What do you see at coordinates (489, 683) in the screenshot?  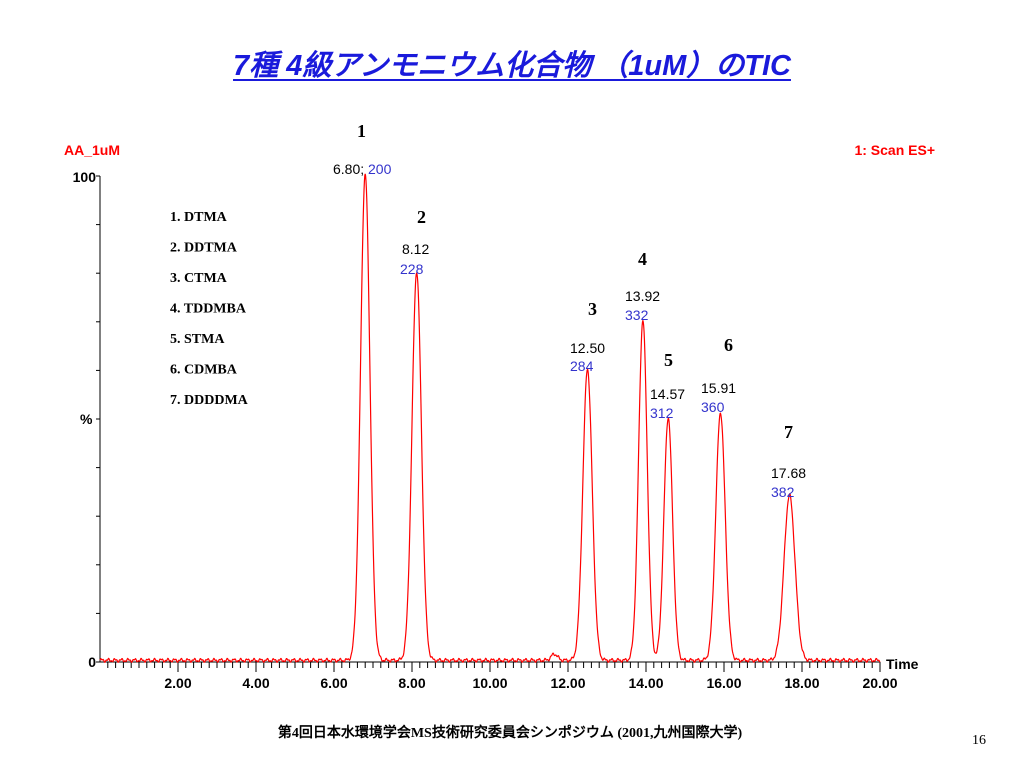 I see `x-tick-label: 10.00` at bounding box center [489, 683].